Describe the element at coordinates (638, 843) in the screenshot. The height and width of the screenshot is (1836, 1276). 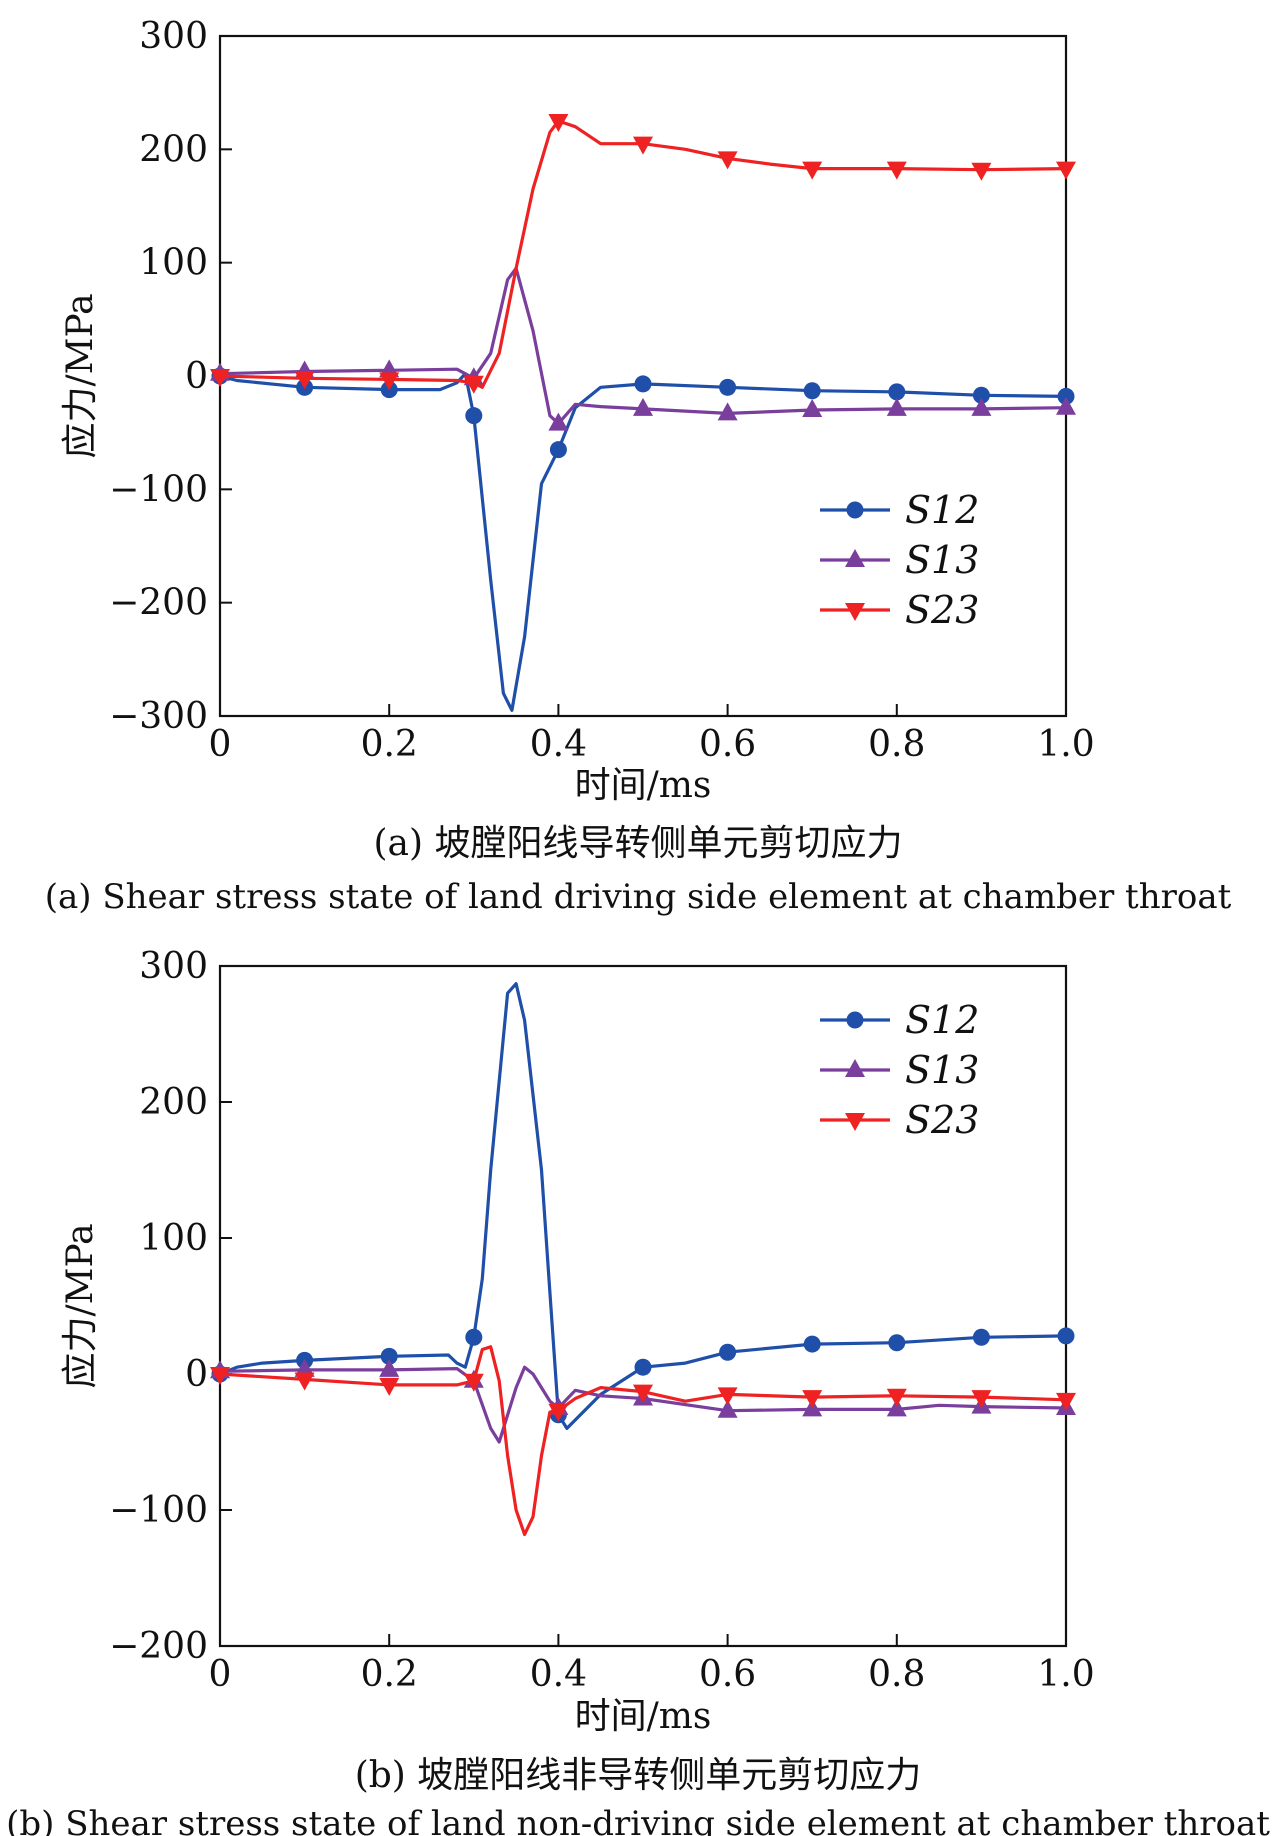
I see `caption-chinese: (a) 坡膛阳线导转侧单元剪切应力` at that location.